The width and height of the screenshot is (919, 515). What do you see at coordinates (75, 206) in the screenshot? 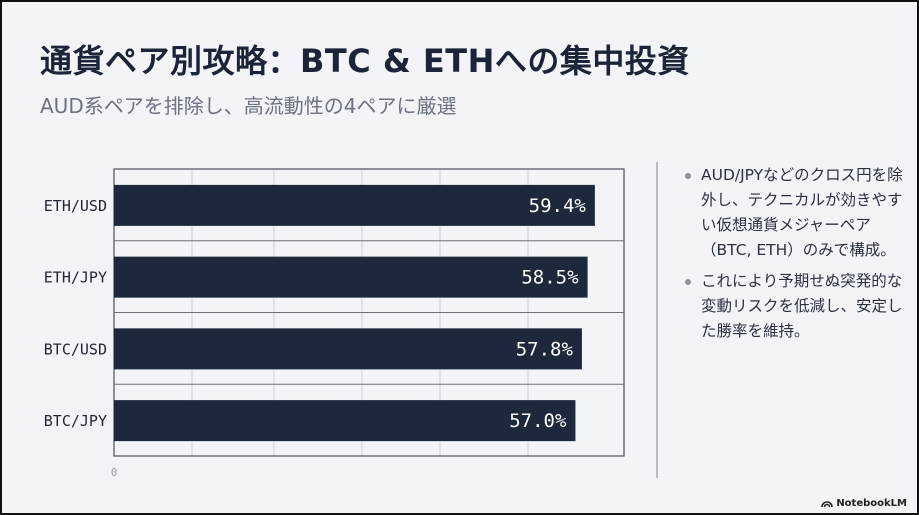
I see `category-label: ETH/USD` at bounding box center [75, 206].